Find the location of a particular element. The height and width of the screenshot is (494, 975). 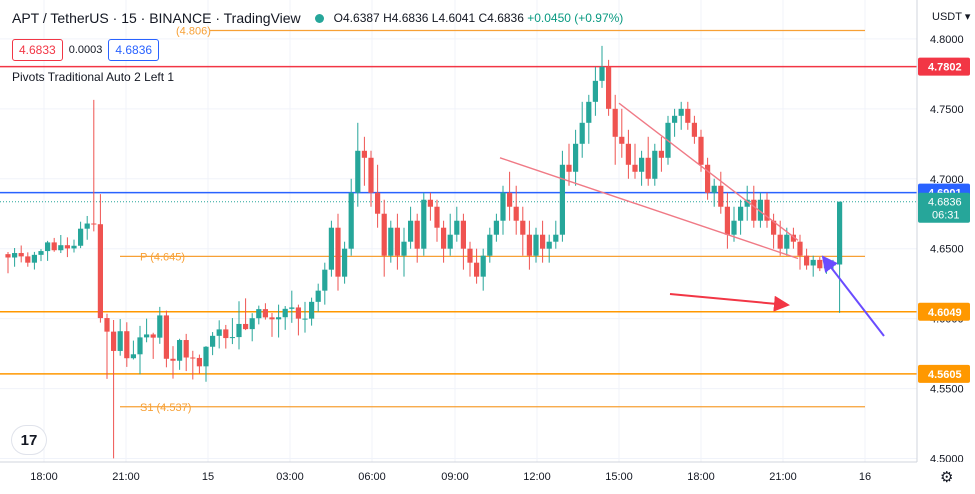

y-tick-label: 4.5500 is located at coordinates (947, 390).